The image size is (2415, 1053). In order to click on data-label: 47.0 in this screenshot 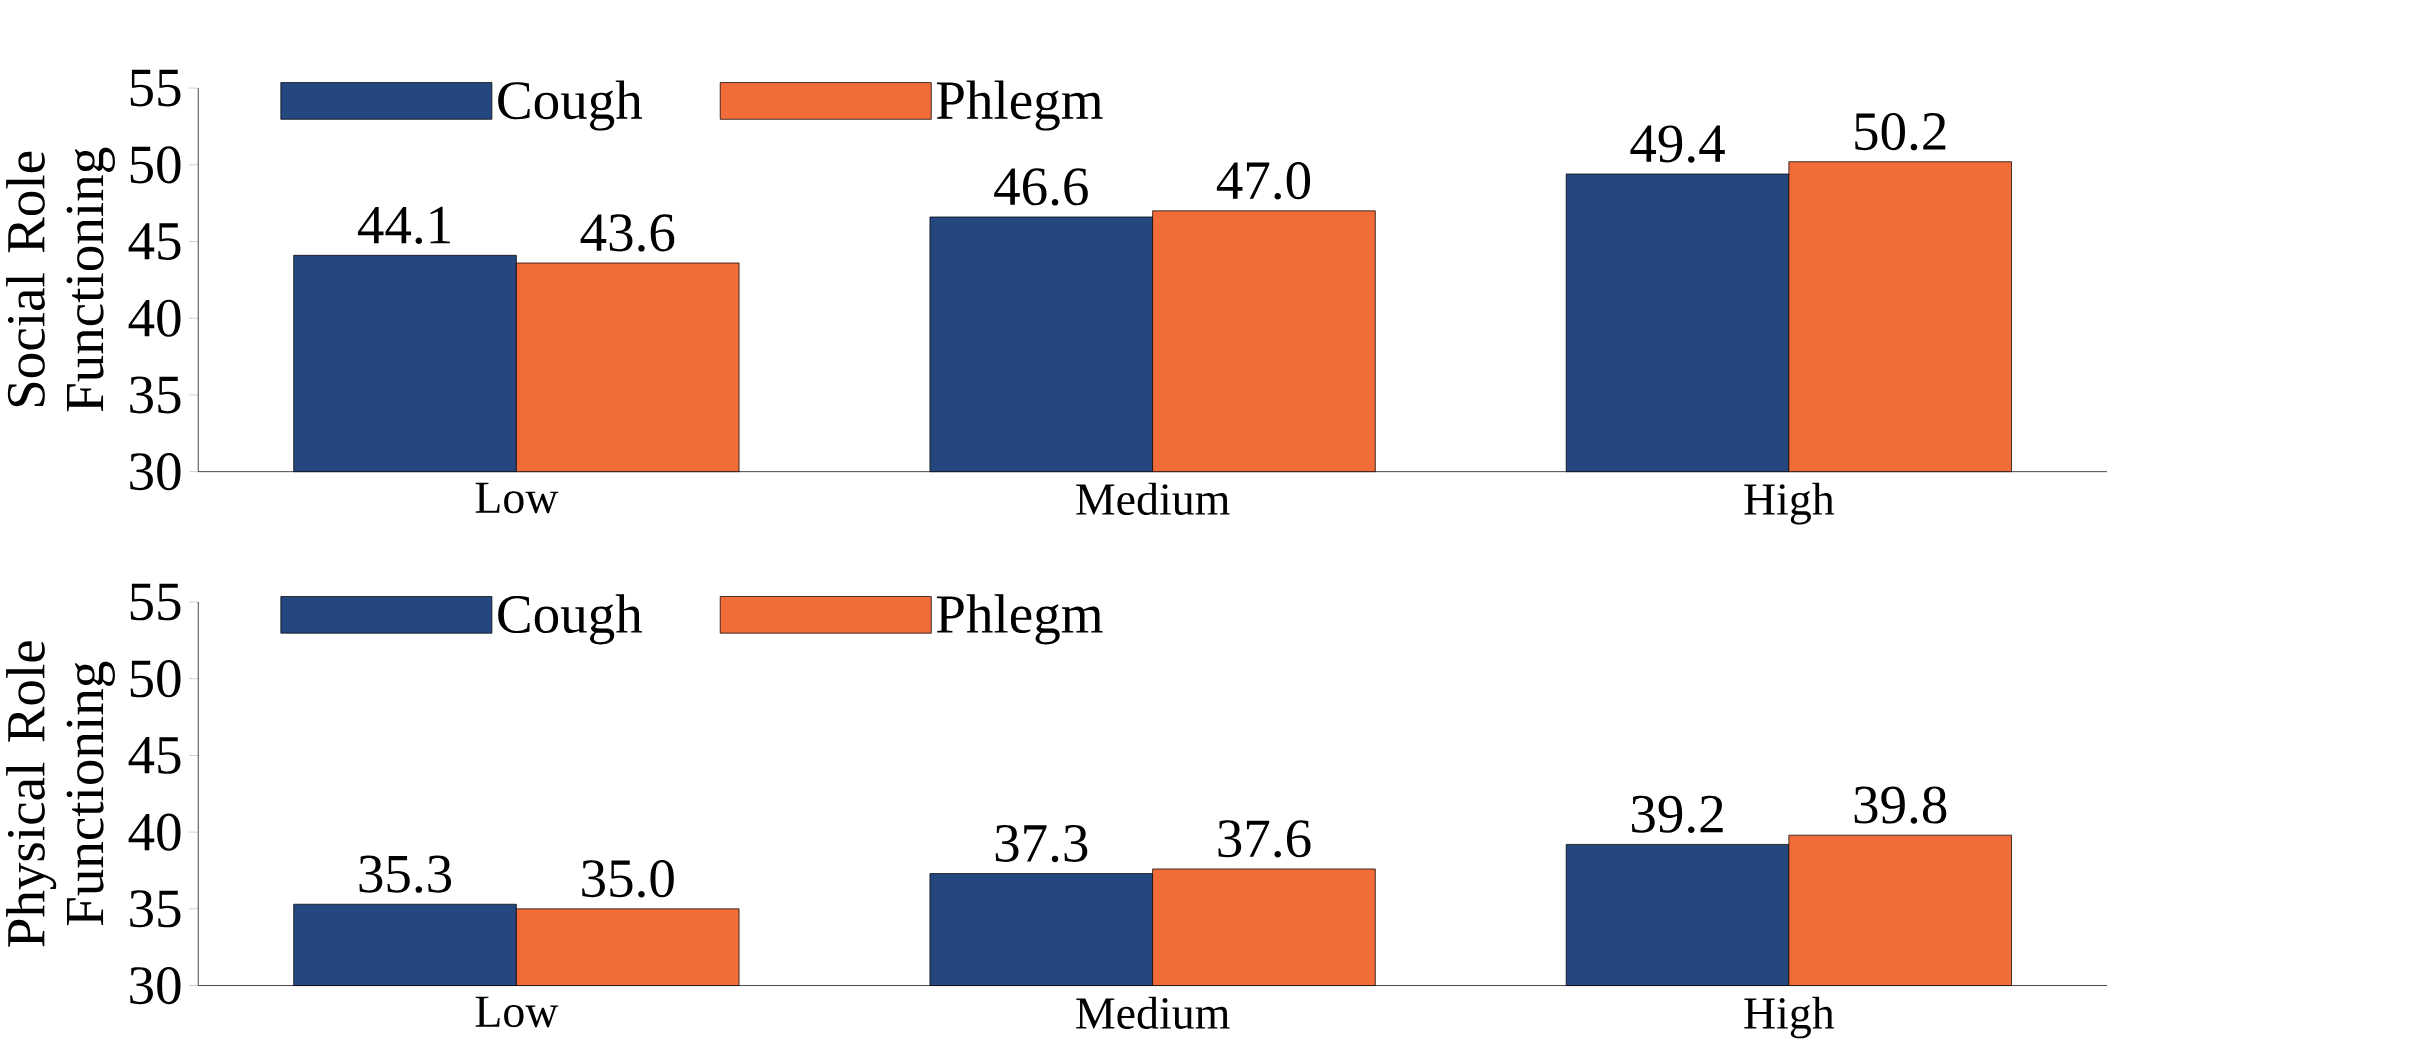, I will do `click(1263, 180)`.